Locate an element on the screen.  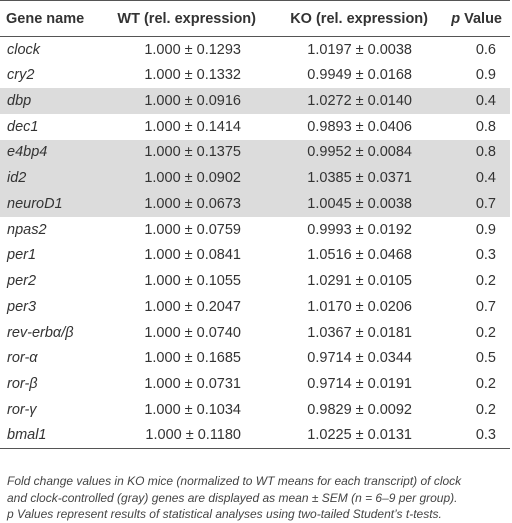
gene-name-cell: ror-γ is located at coordinates (22, 409).